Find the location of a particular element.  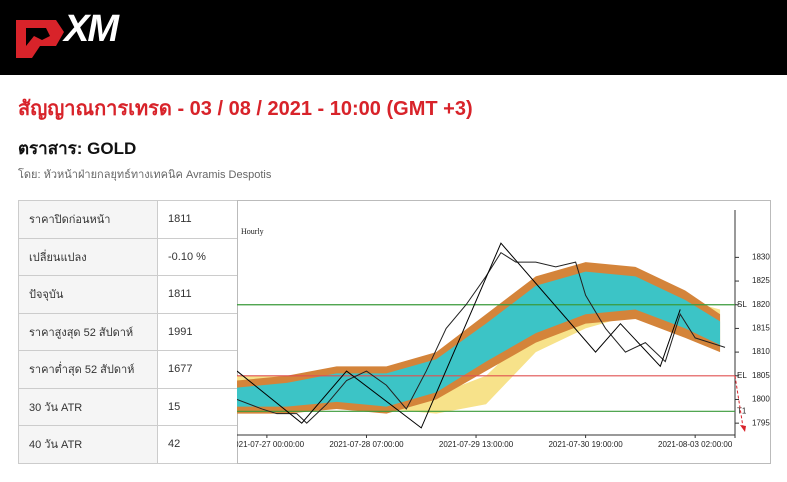

value-cell: 1991 is located at coordinates (197, 331).